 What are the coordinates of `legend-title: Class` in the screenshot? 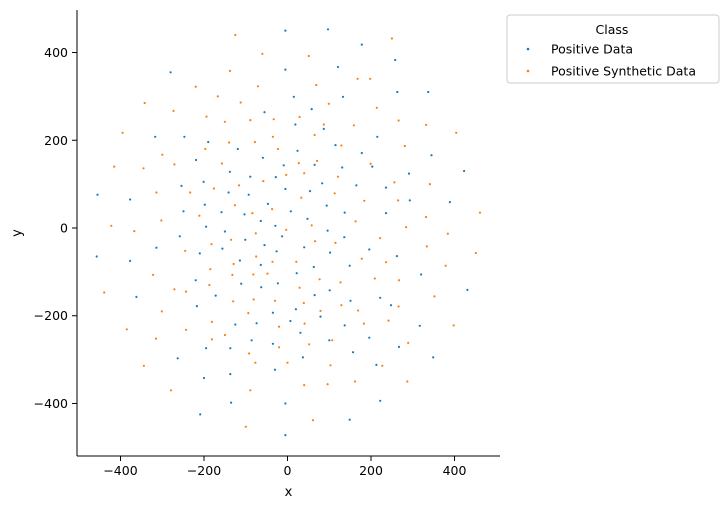 It's located at (612, 29).